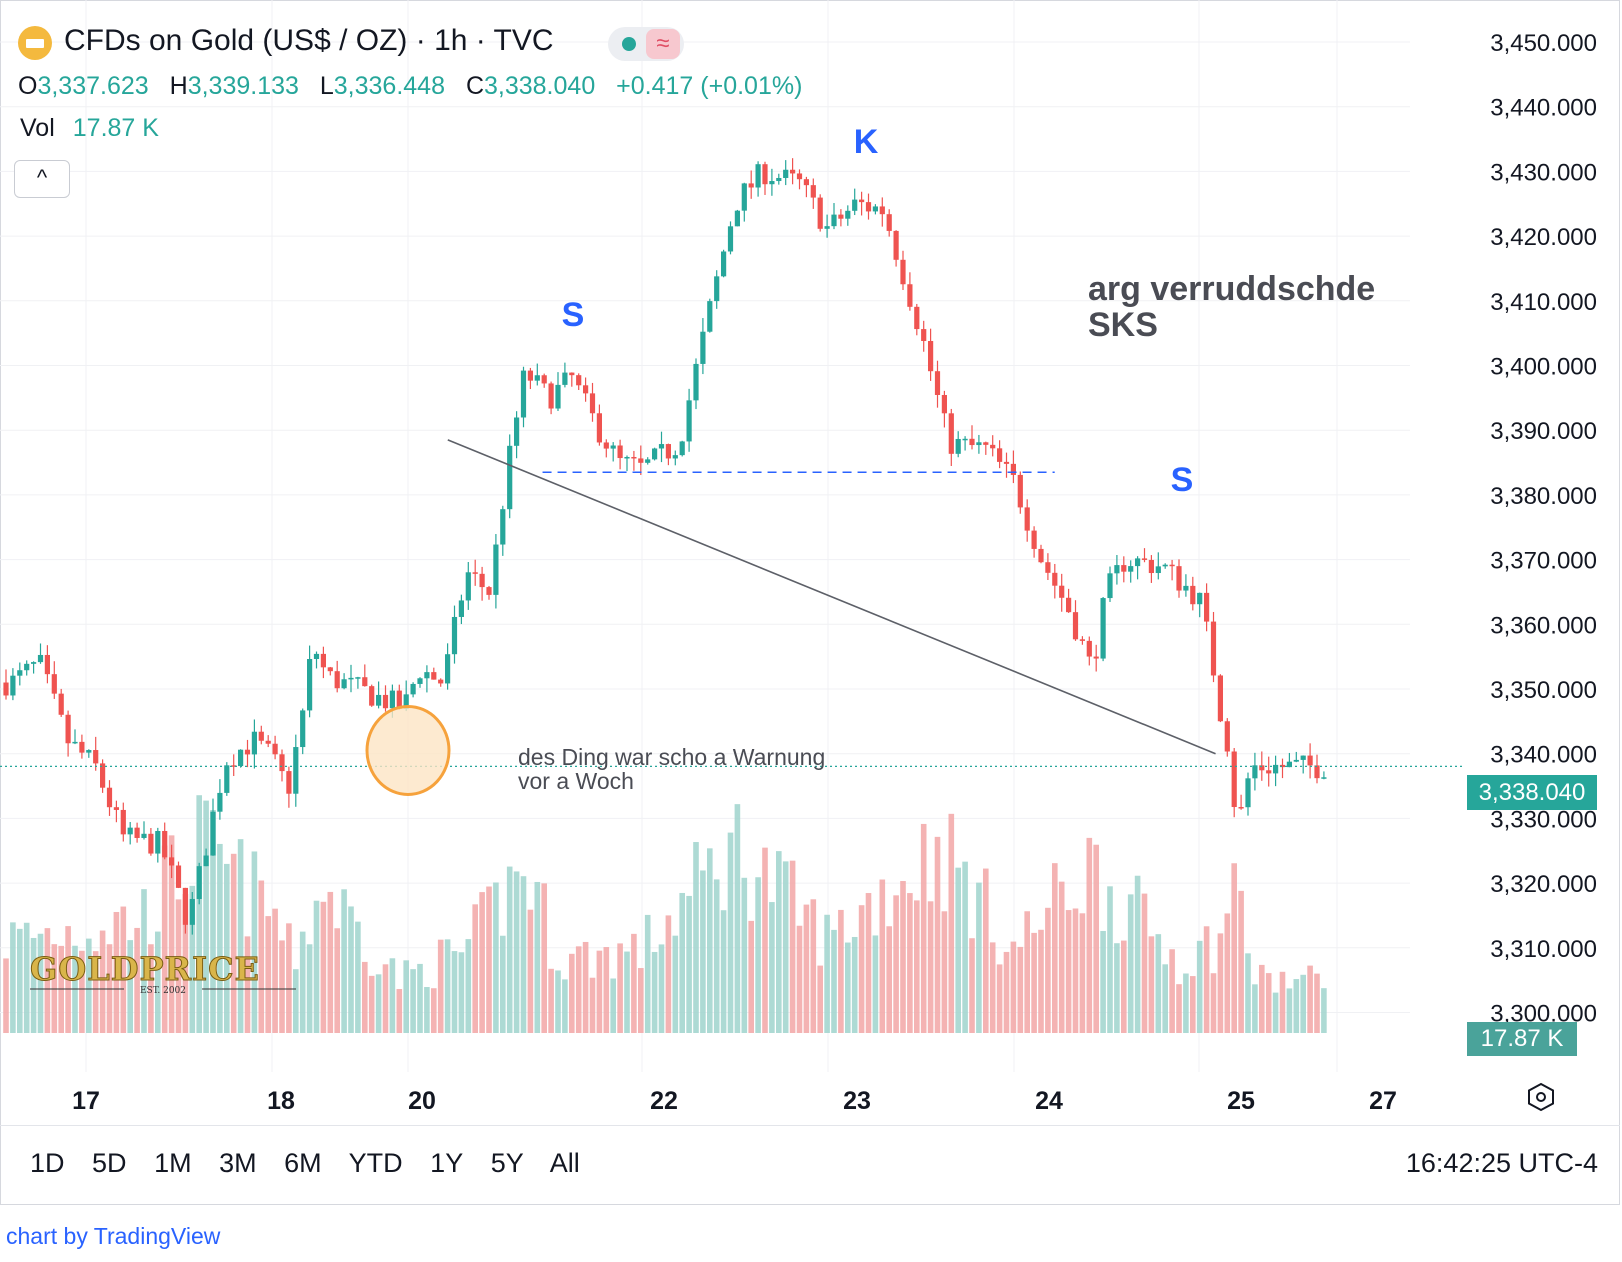 This screenshot has height=1262, width=1622. Describe the element at coordinates (109, 1163) in the screenshot. I see `range-5d: 5D` at that location.